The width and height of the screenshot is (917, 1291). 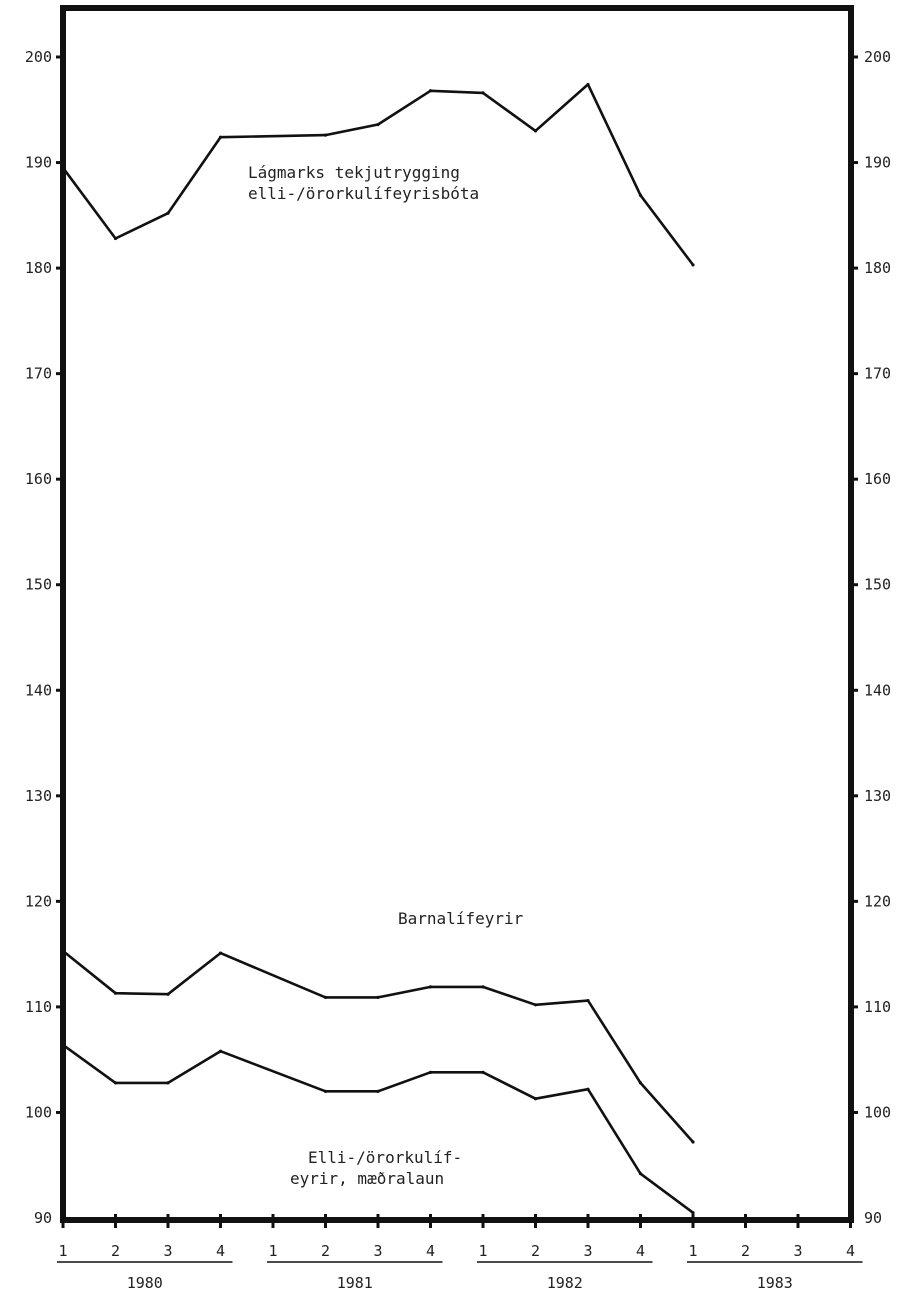 I want to click on left-y-tick-label: 130, so click(x=38, y=796).